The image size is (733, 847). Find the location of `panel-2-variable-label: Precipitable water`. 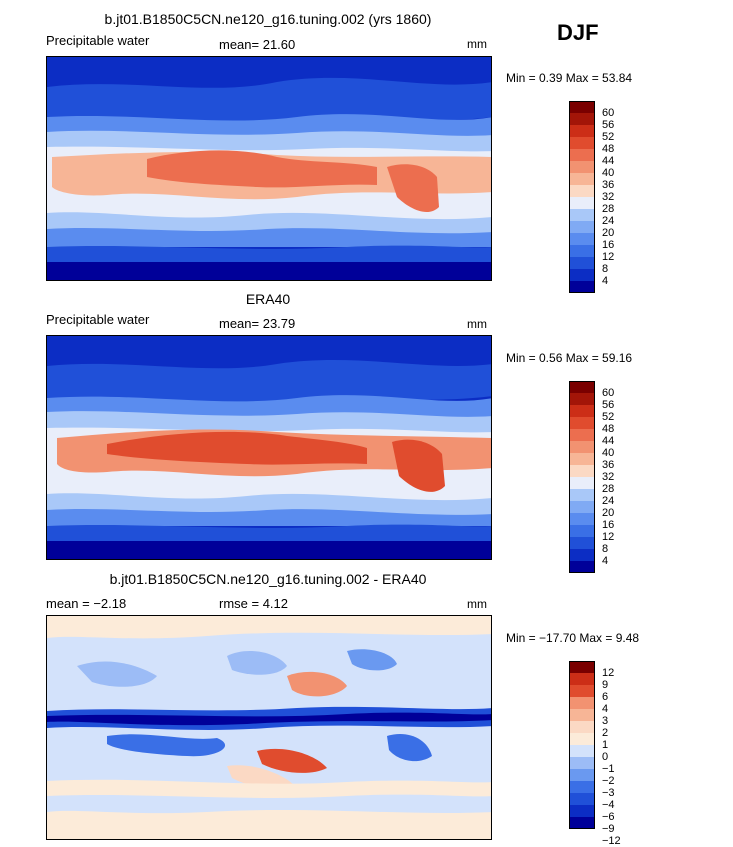

panel-2-variable-label: Precipitable water is located at coordinates (98, 319).